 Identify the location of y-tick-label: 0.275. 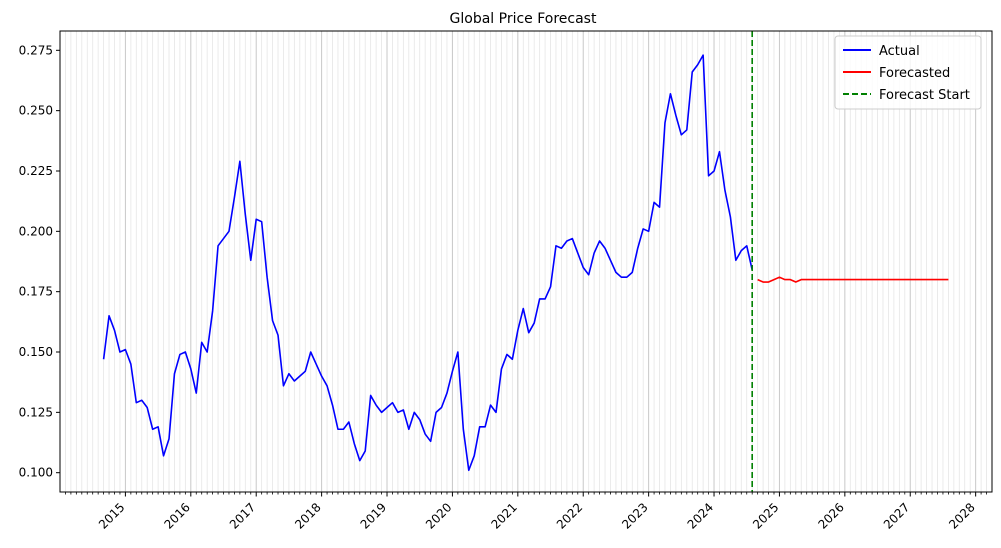
(36, 50).